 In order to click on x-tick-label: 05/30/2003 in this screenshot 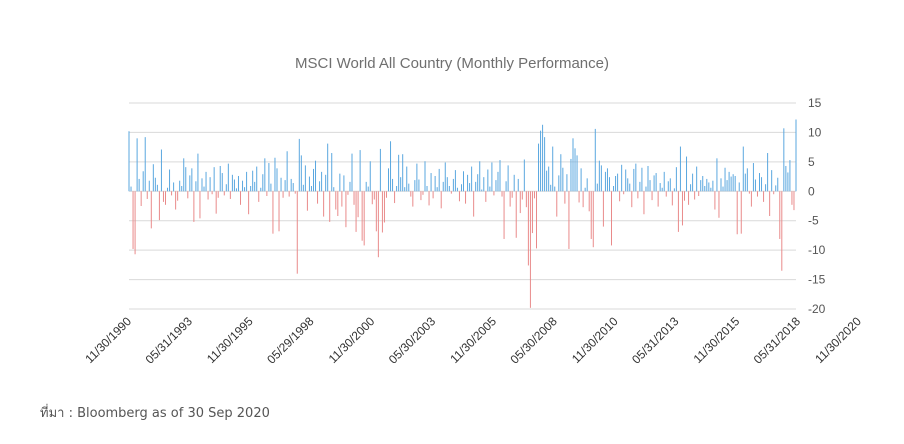, I will do `click(412, 340)`.